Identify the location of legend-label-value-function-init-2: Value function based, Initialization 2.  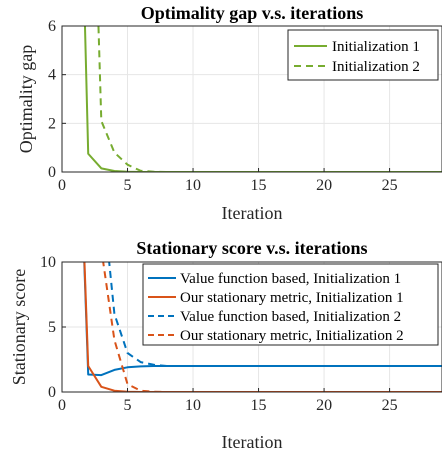
(290, 317).